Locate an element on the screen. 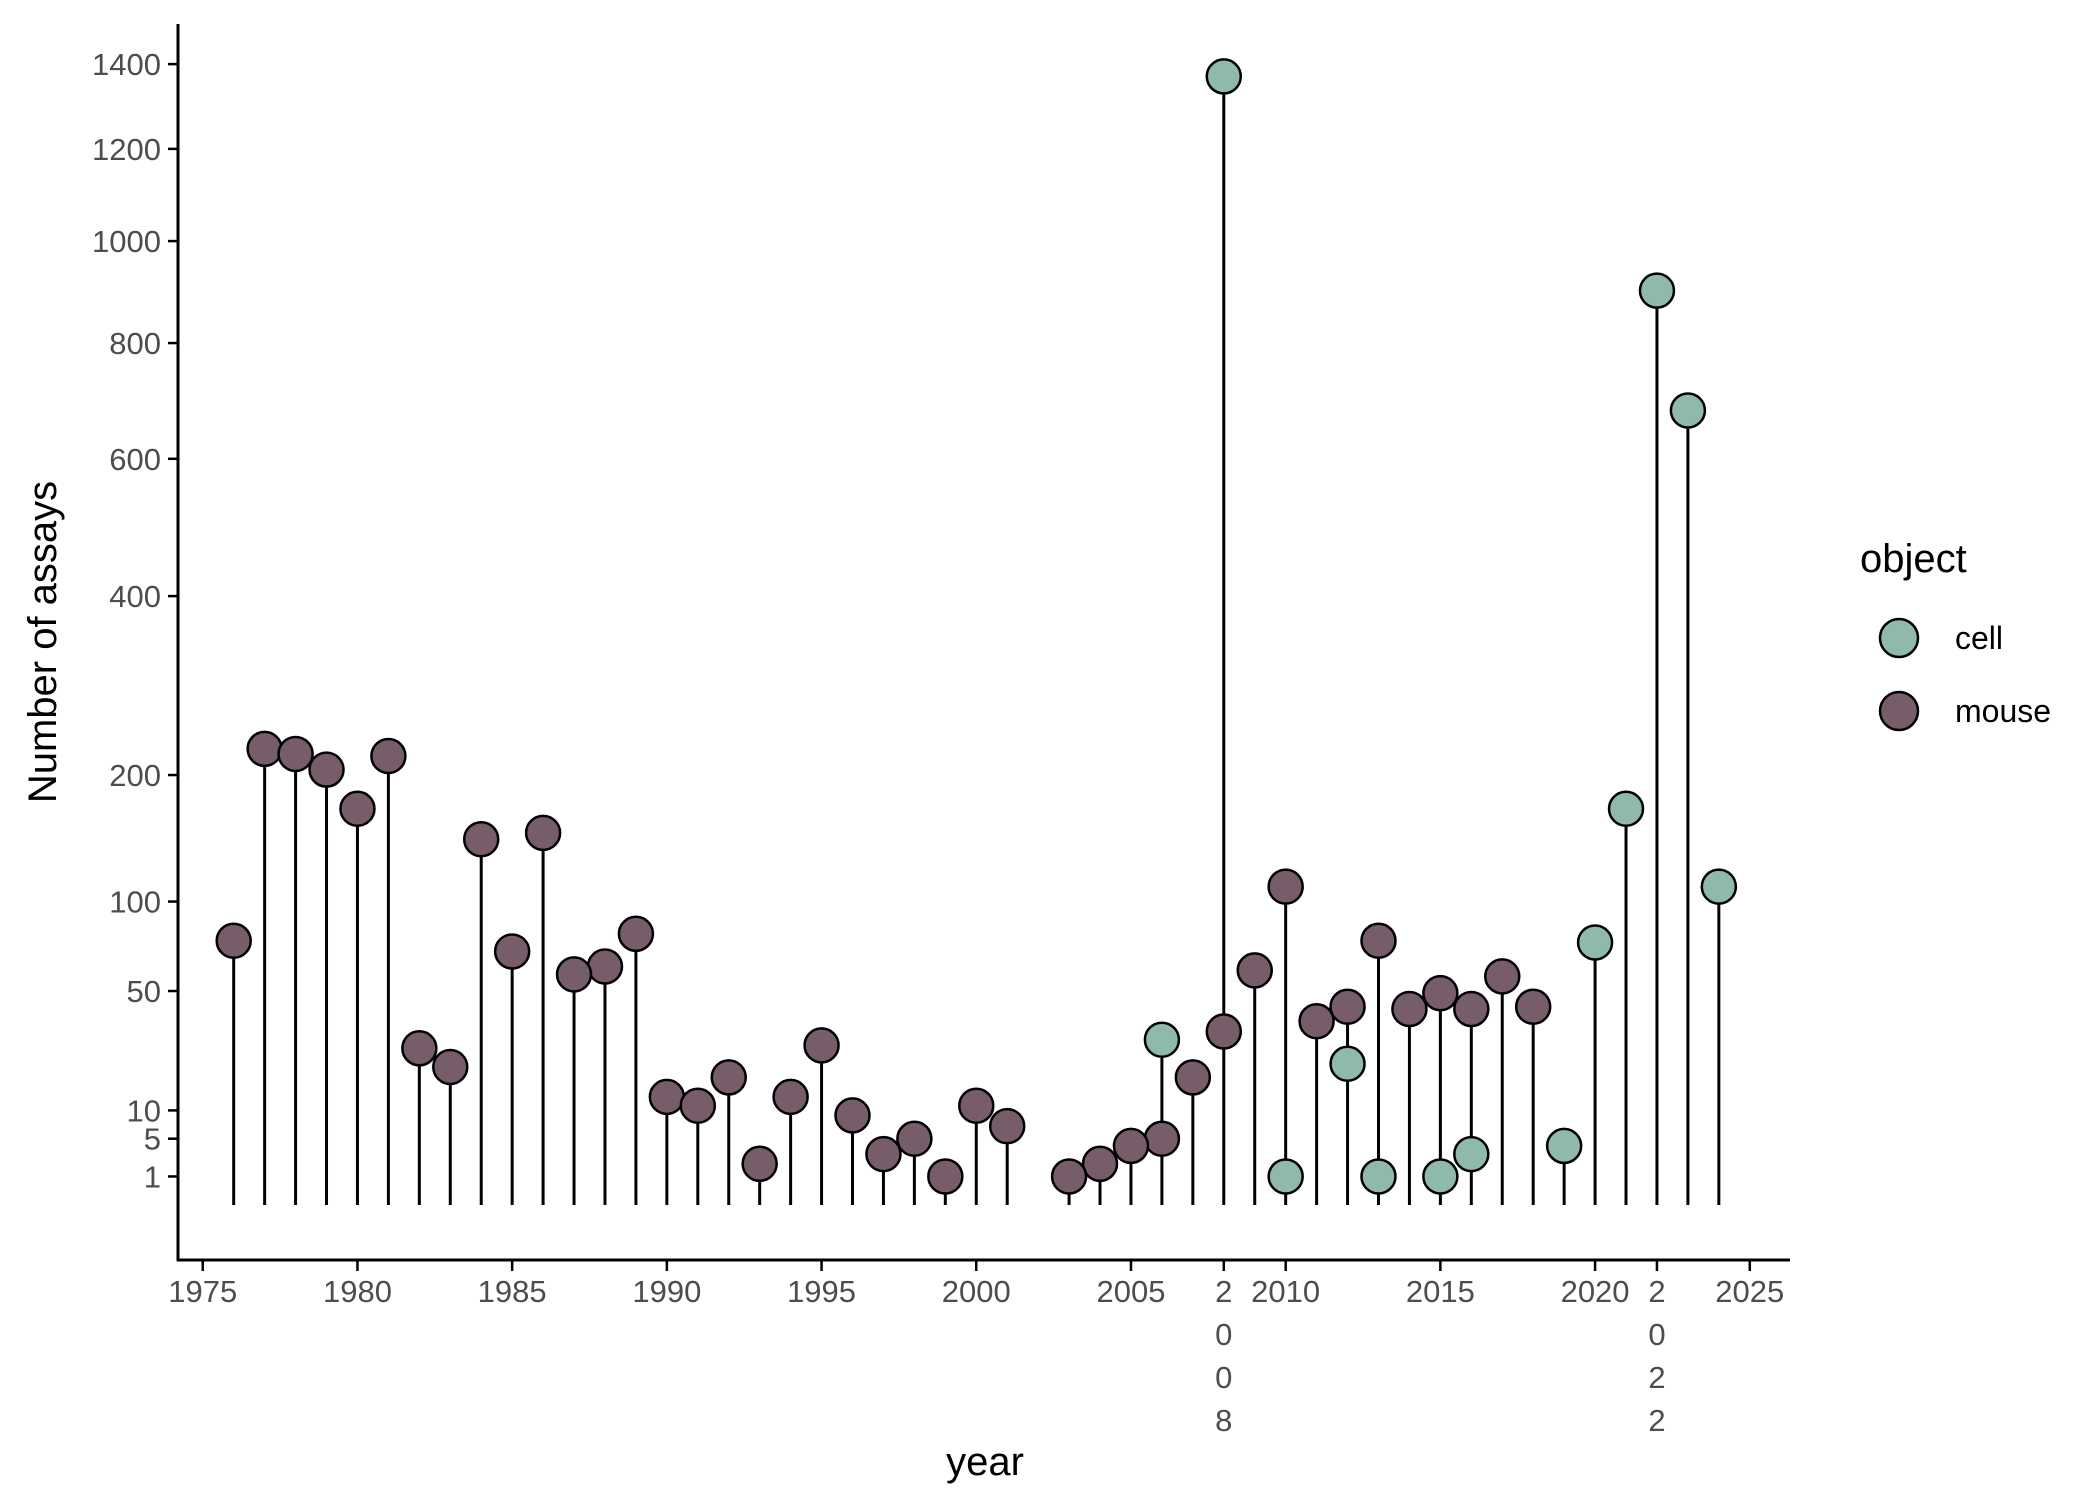 The width and height of the screenshot is (2100, 1500). point-mouse-2017 is located at coordinates (1502, 976).